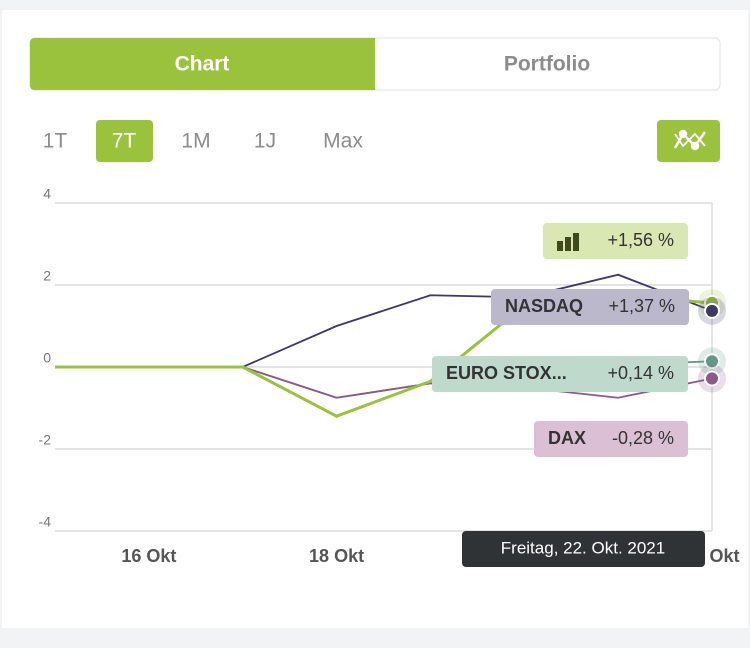 The image size is (750, 648). I want to click on y-tick-label: -4, so click(45, 522).